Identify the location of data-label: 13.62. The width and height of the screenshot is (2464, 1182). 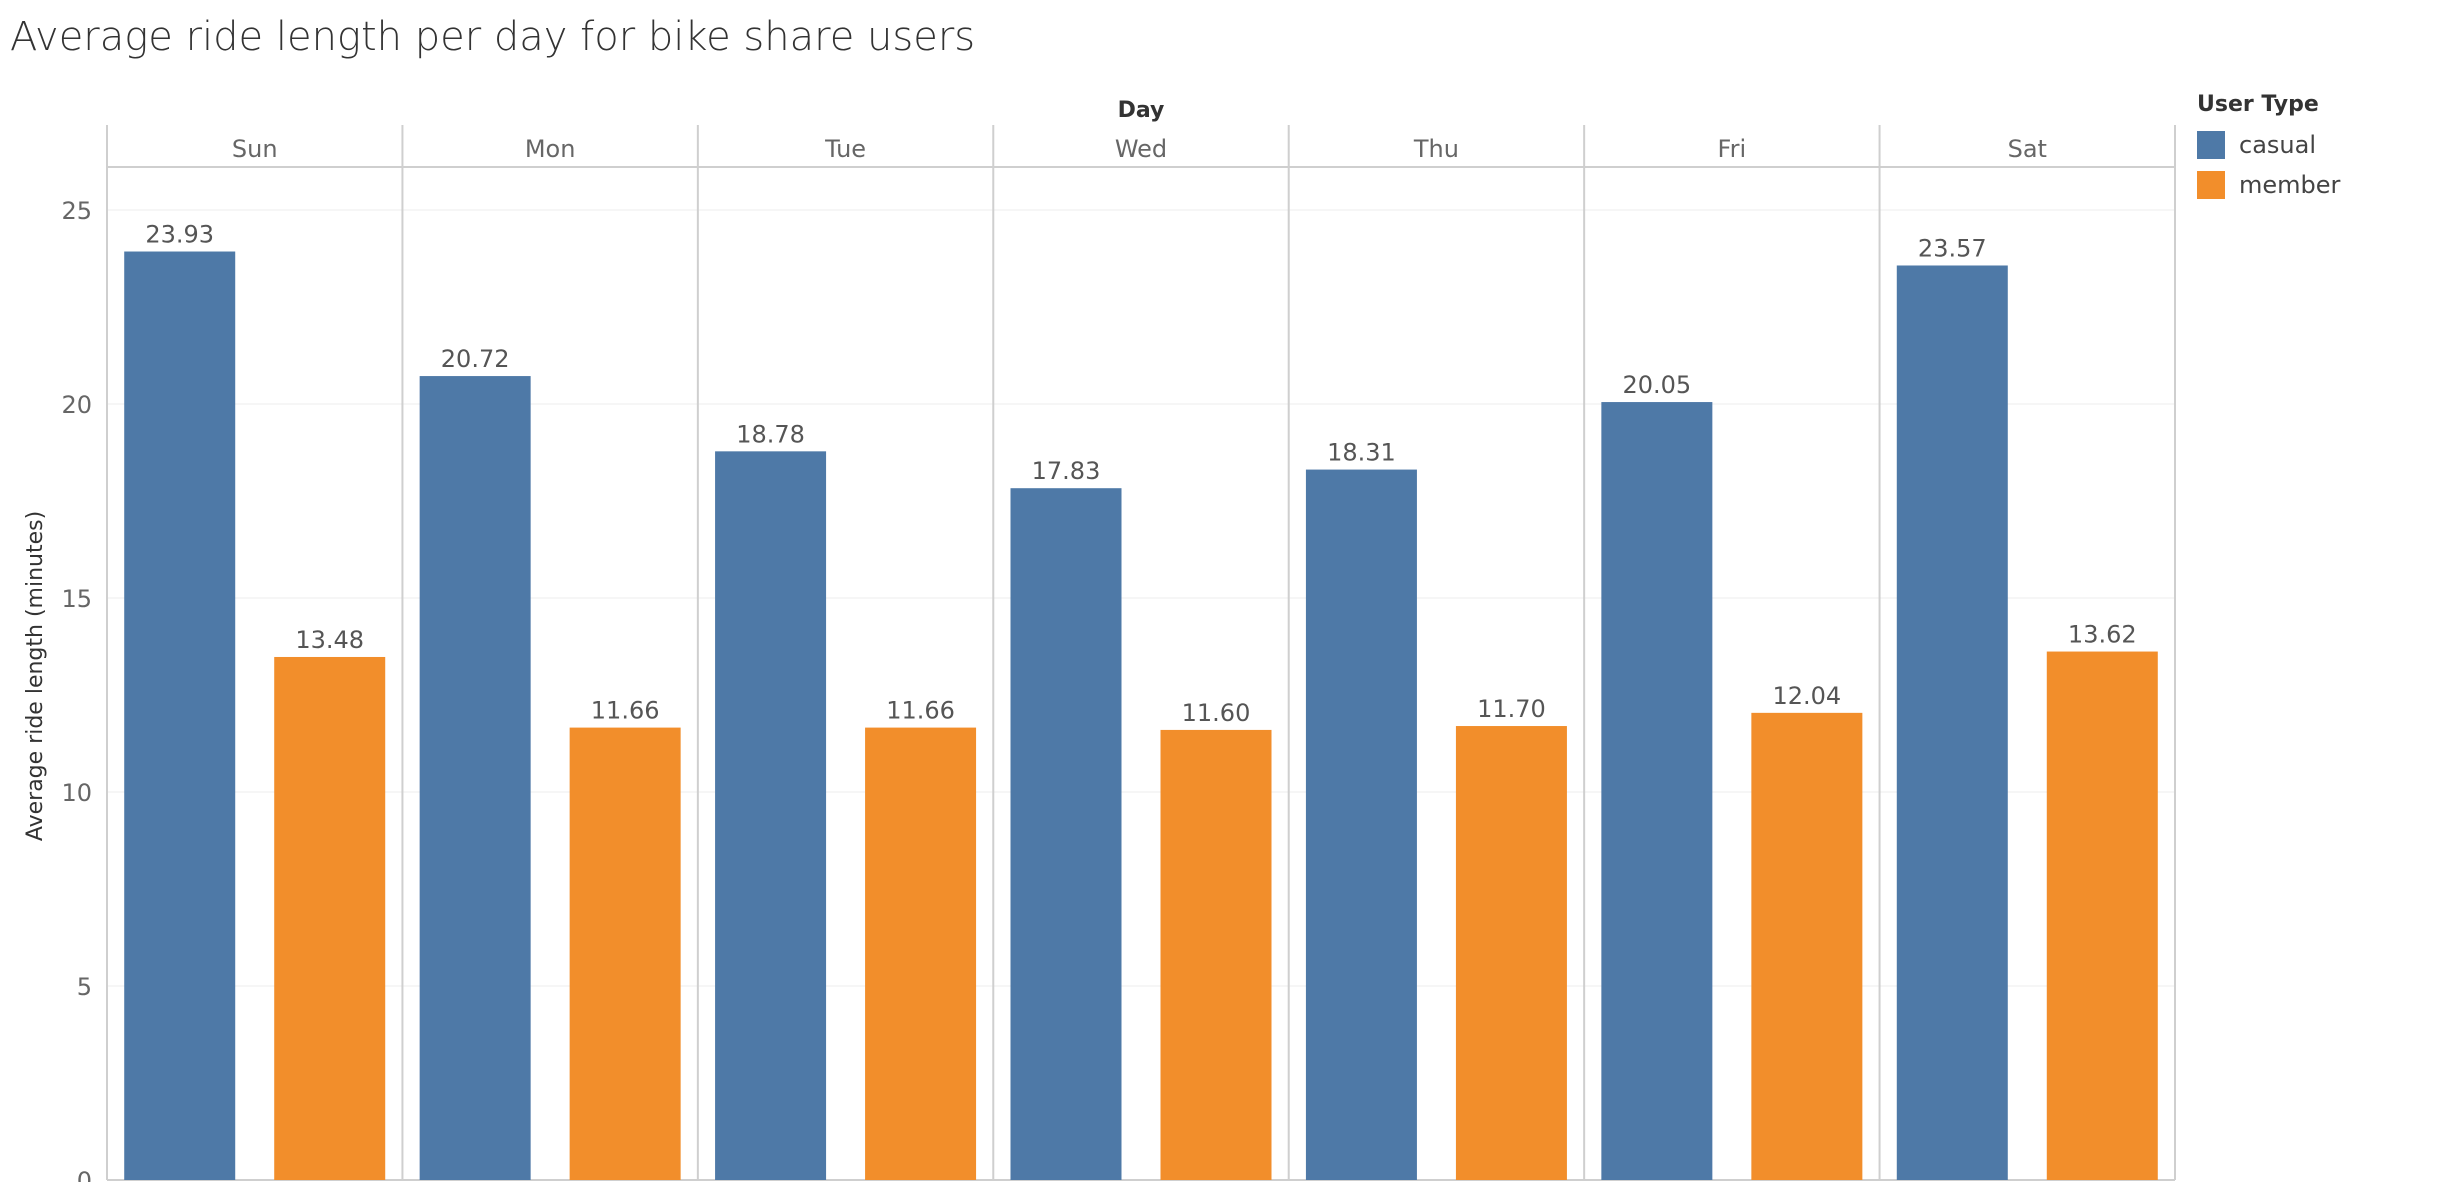
(2102, 635).